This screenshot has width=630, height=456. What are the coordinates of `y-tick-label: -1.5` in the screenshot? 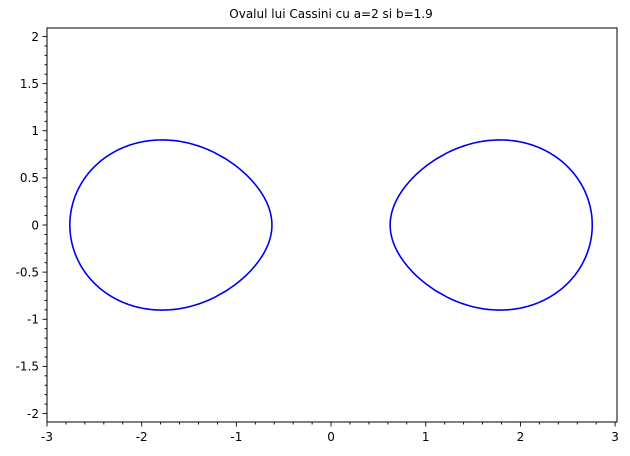 It's located at (27, 367).